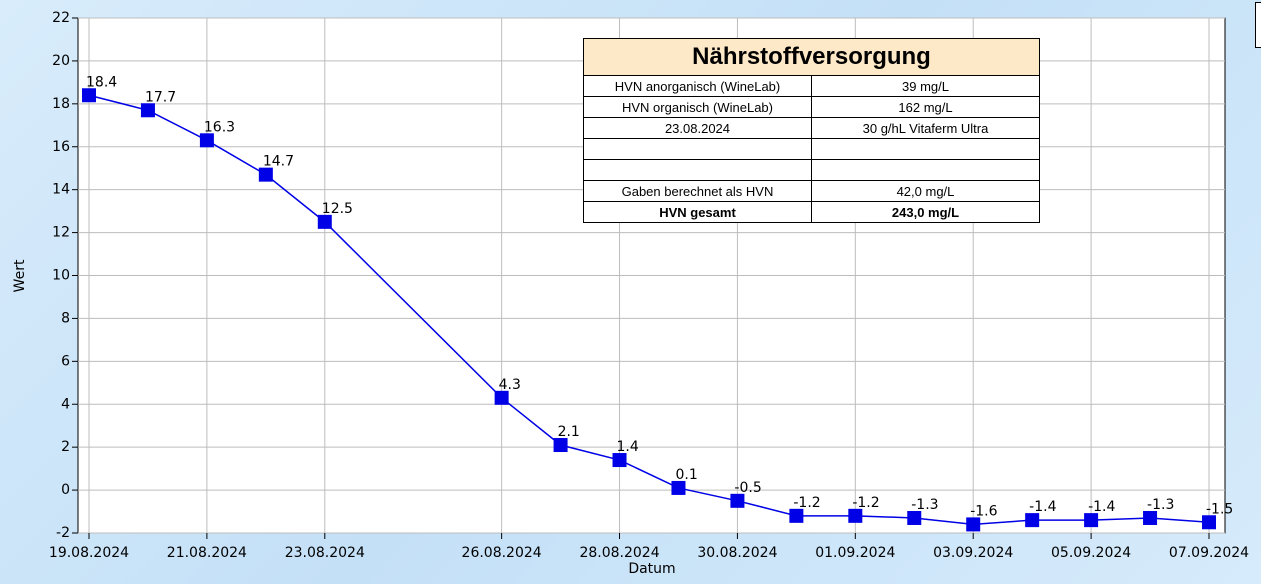 The width and height of the screenshot is (1261, 584). What do you see at coordinates (569, 432) in the screenshot?
I see `data-label: 2.1` at bounding box center [569, 432].